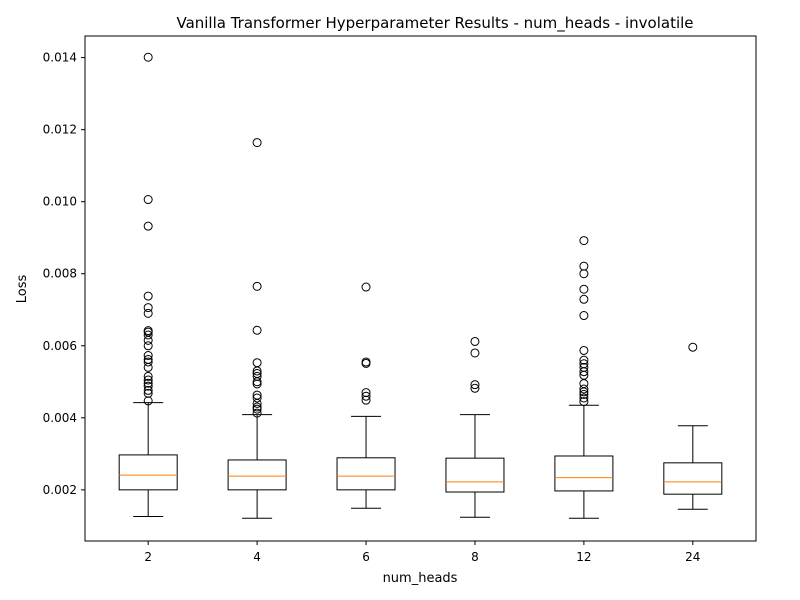 This screenshot has height=600, width=800. I want to click on x-tick-label: 4, so click(257, 557).